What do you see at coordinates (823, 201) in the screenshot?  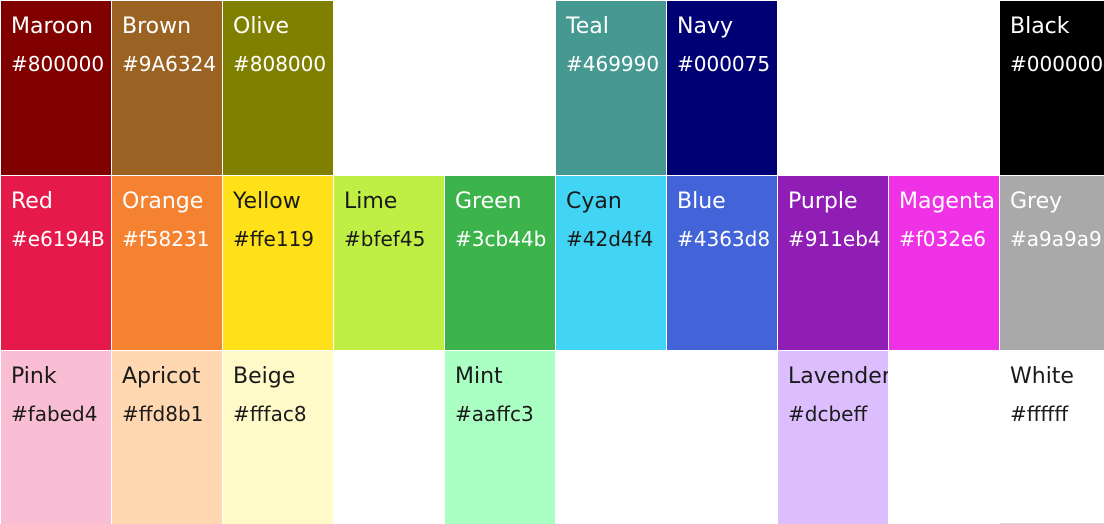 I see `swatch-name: Purple` at bounding box center [823, 201].